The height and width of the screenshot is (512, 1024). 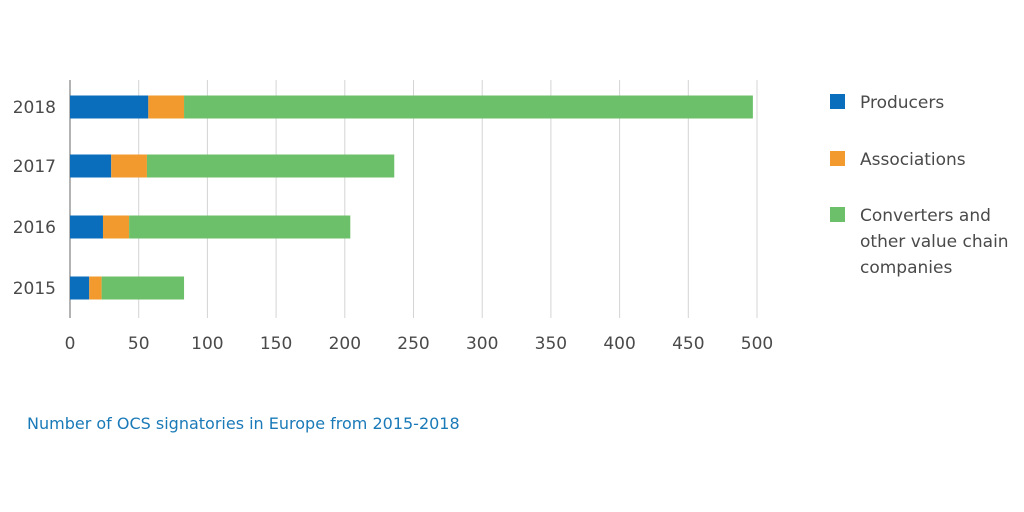 I want to click on y-axis-ticks: 2018 2017 2016 2015, so click(x=34, y=198).